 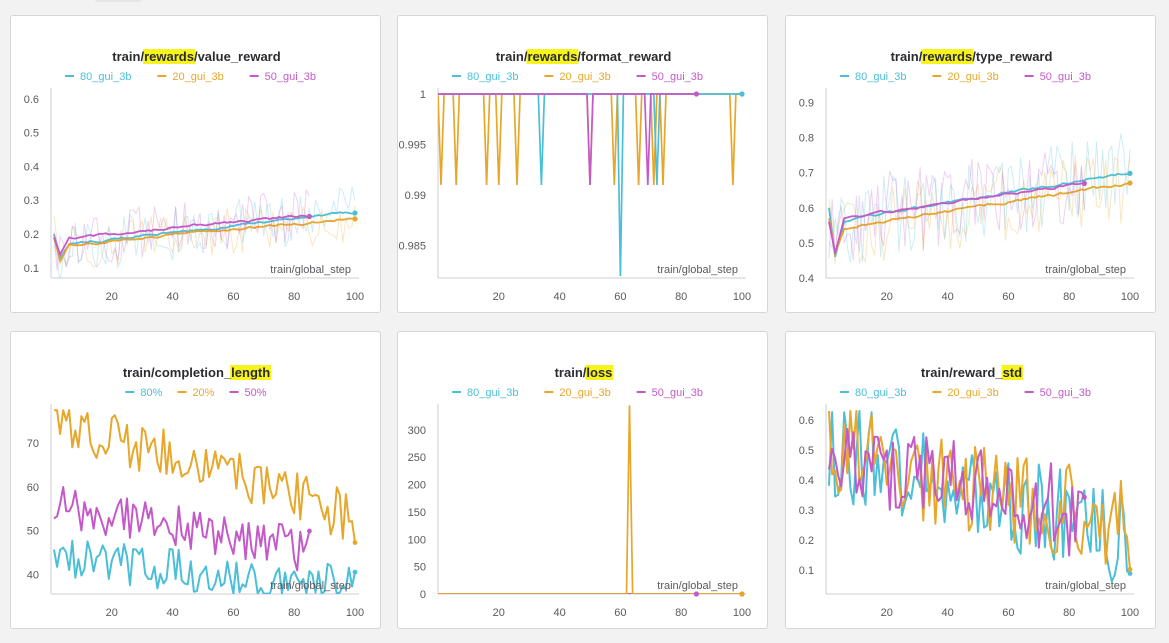 I want to click on chart-title-text: train/rewards/value_reward, so click(x=196, y=56).